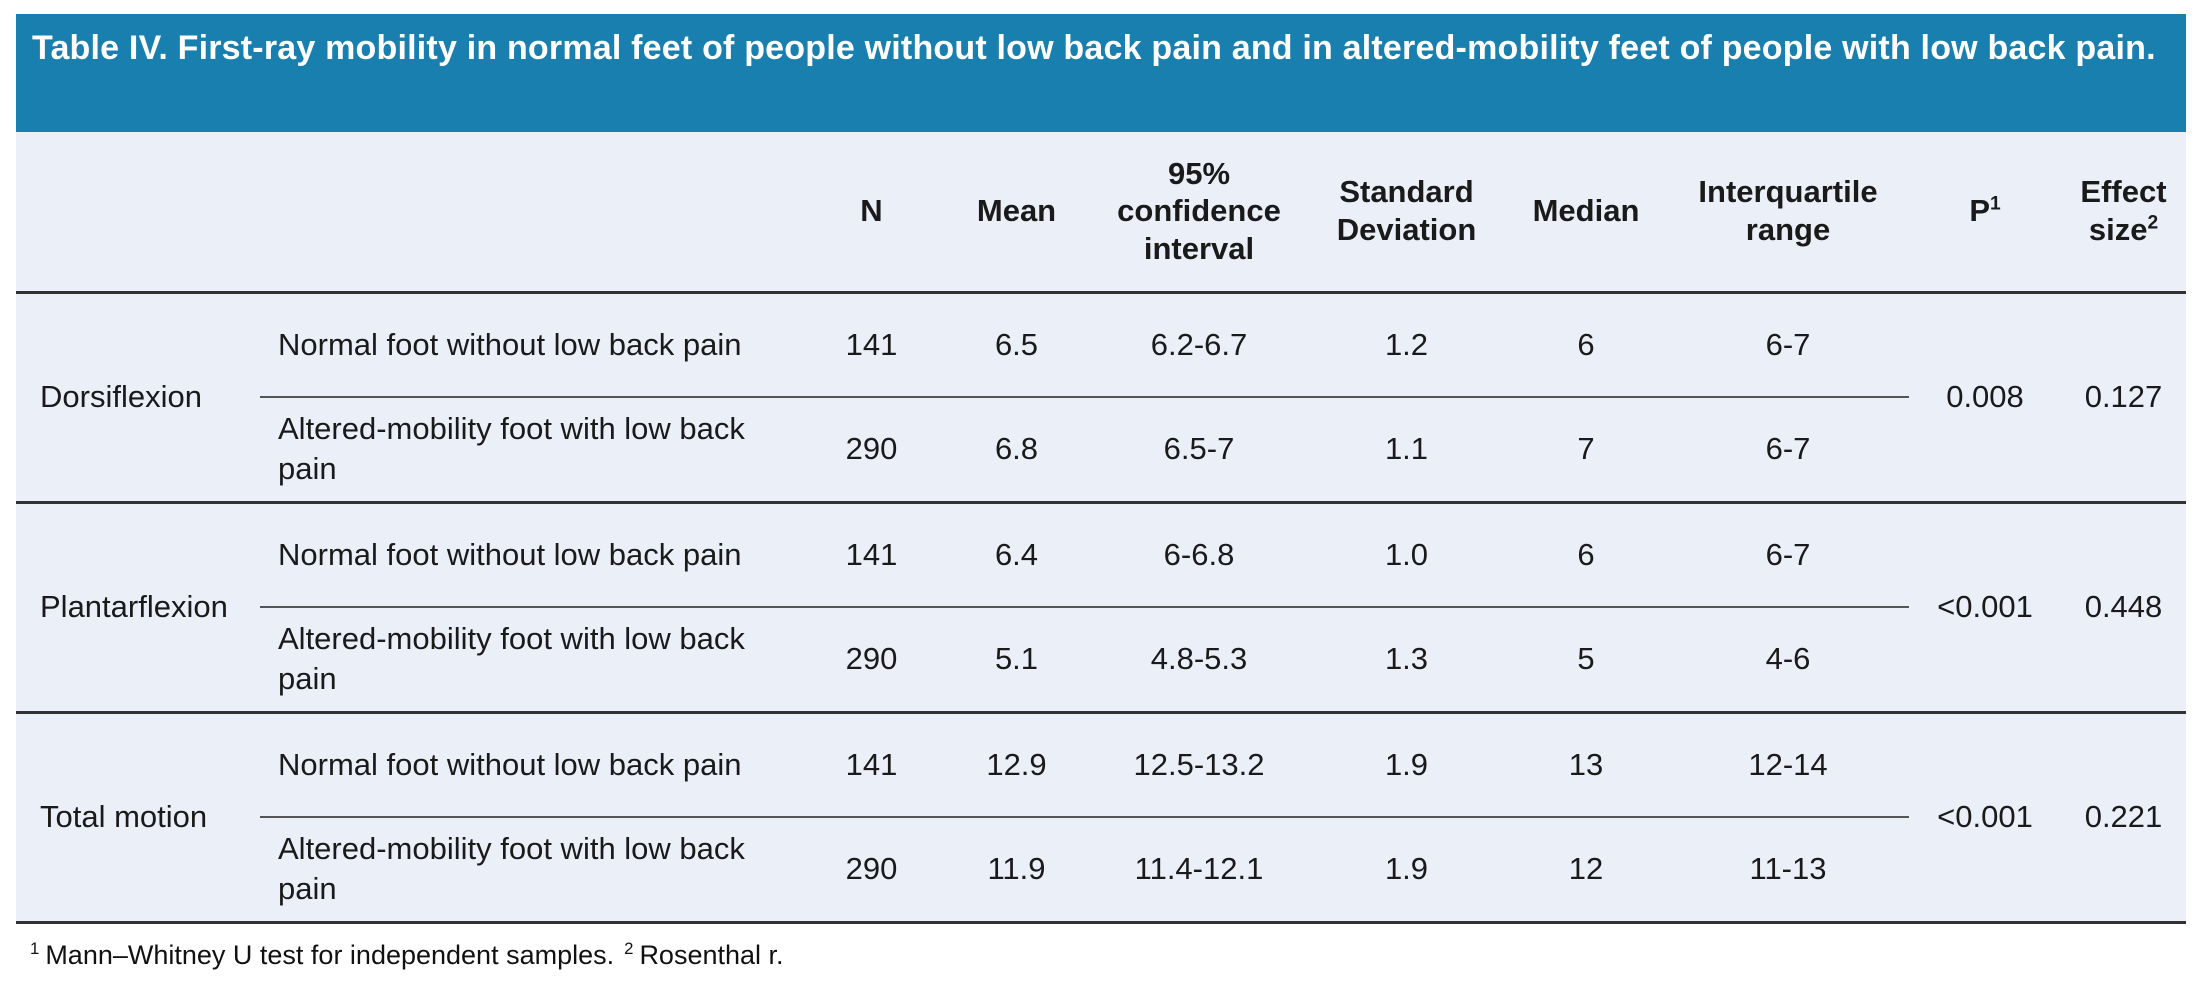 Image resolution: width=2202 pixels, height=1005 pixels. I want to click on cell-median: 7, so click(1586, 450).